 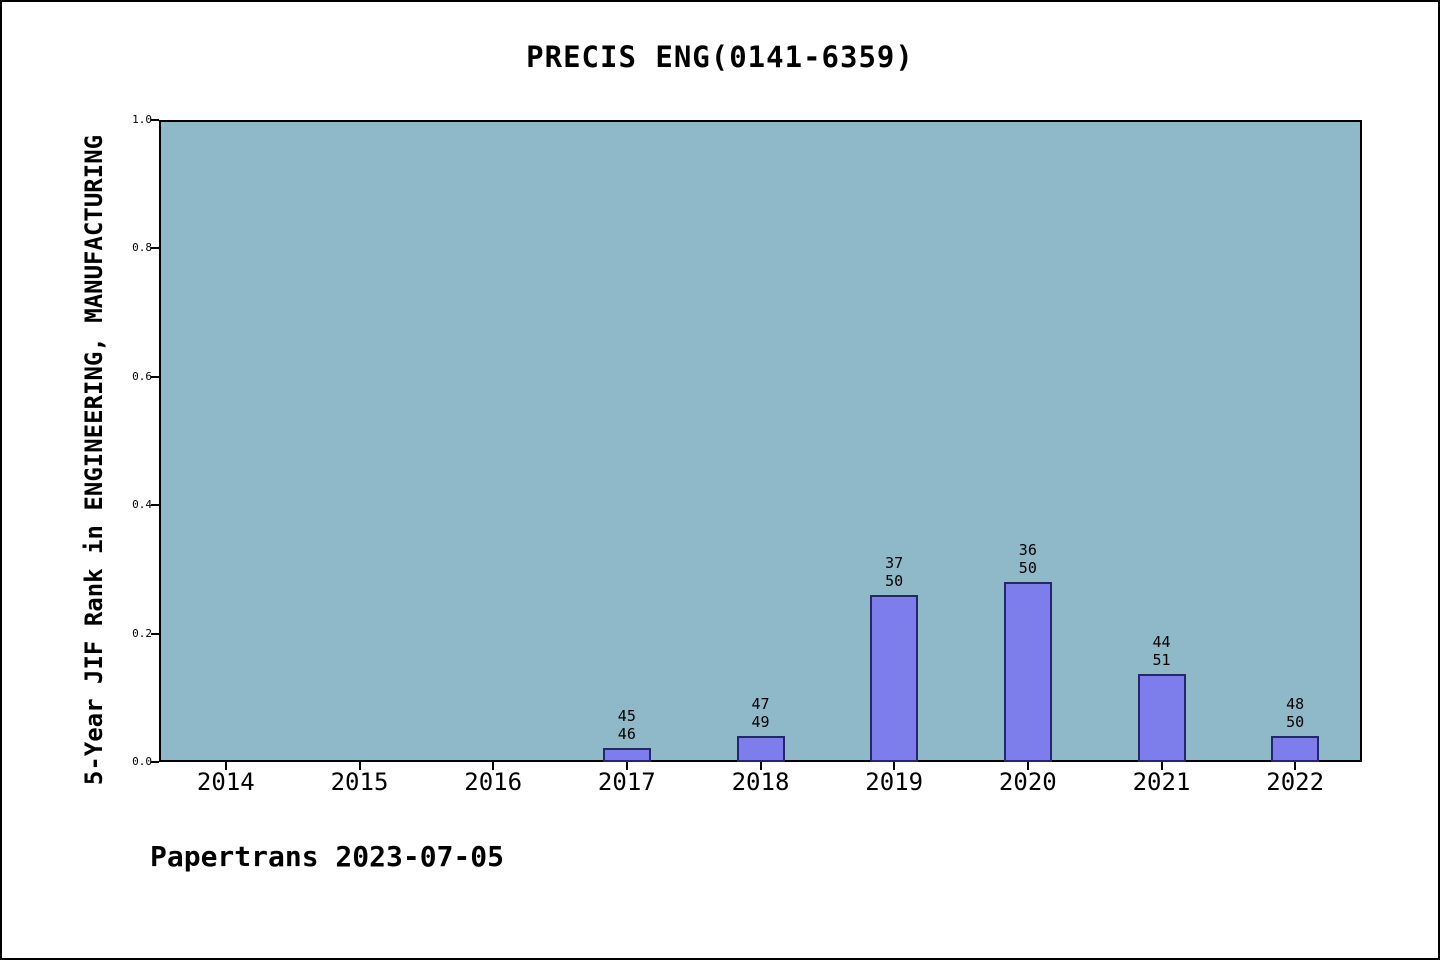 I want to click on x-tick-label: 2019, so click(x=894, y=782).